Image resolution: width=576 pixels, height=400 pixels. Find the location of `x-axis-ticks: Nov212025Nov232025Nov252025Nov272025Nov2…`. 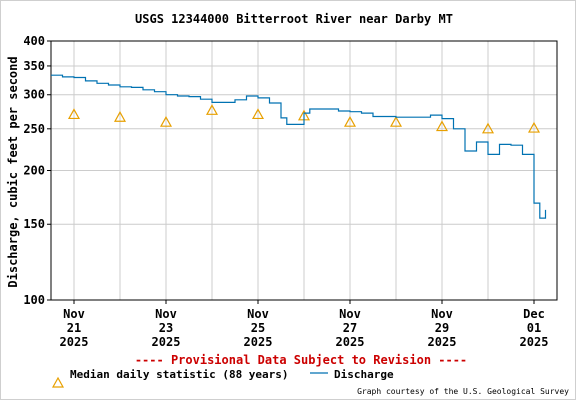

x-axis-ticks: Nov212025Nov232025Nov252025Nov272025Nov2… is located at coordinates (304, 324).